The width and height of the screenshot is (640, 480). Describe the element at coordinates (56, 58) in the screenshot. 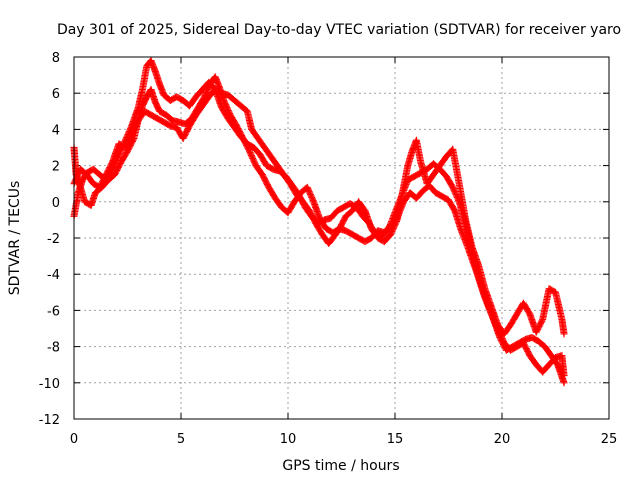

I see `y-tick-label: 8` at that location.